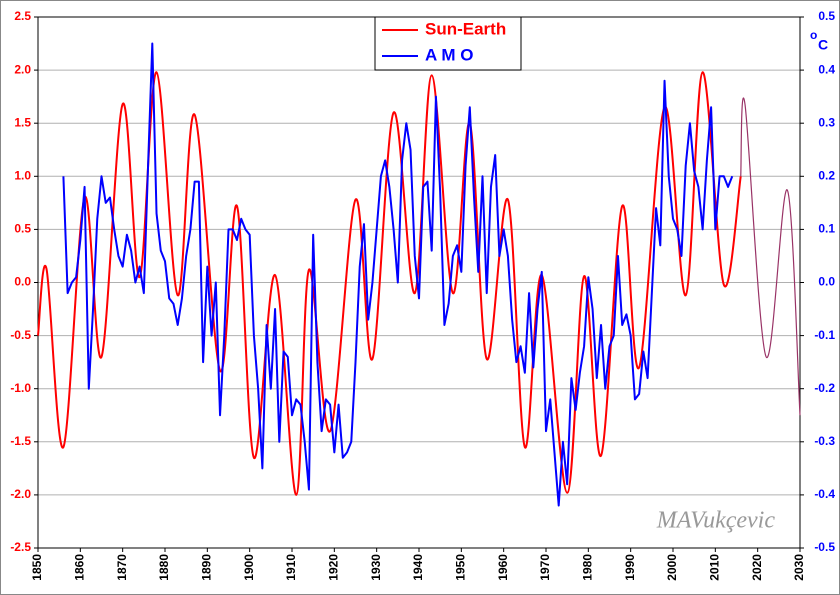 The height and width of the screenshot is (595, 840). Describe the element at coordinates (824, 388) in the screenshot. I see `y2-tick-label: -0.2` at that location.